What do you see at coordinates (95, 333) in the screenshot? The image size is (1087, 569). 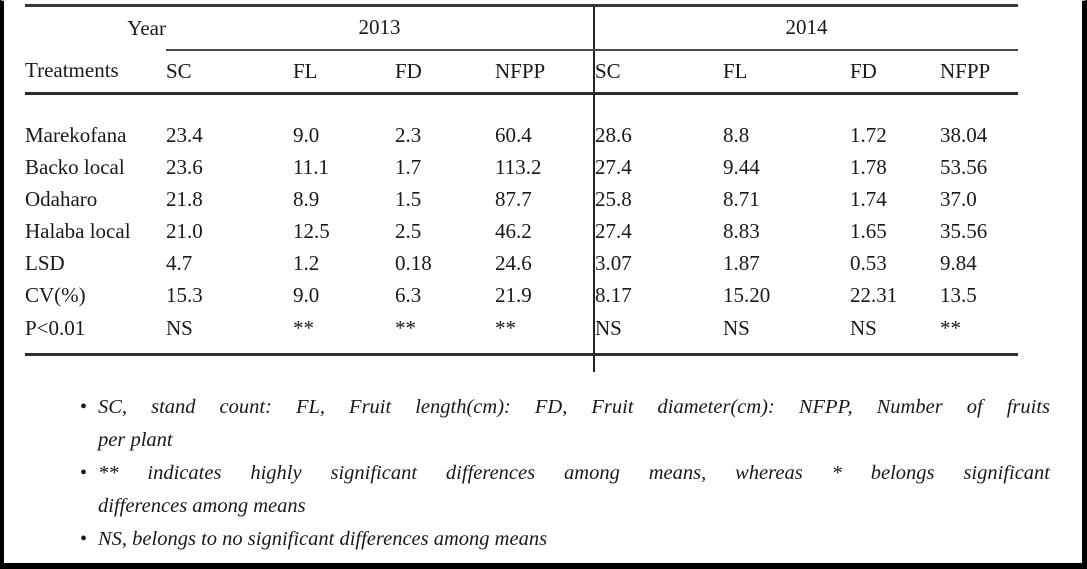 I see `row-label-cell: P<0.01` at bounding box center [95, 333].